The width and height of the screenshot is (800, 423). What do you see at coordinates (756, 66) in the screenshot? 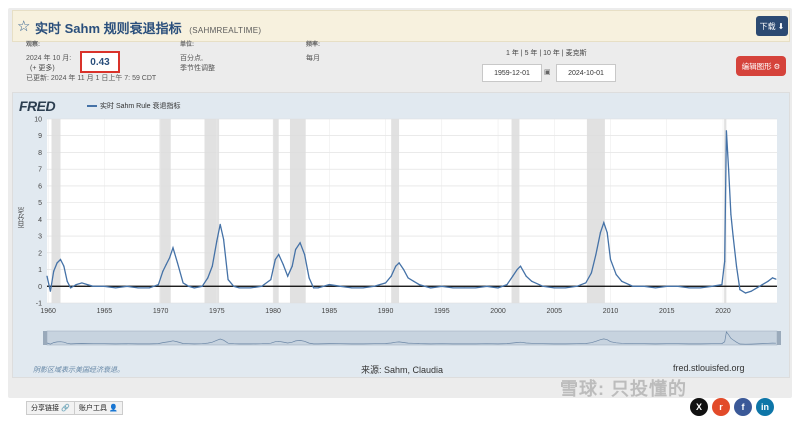
I see `edit-graph-label: 编辑图形` at bounding box center [756, 66].